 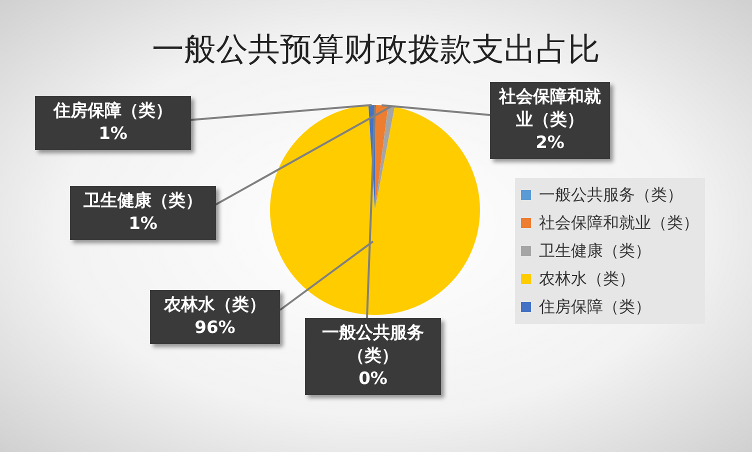 What do you see at coordinates (215, 328) in the screenshot?
I see `data-label: 96%` at bounding box center [215, 328].